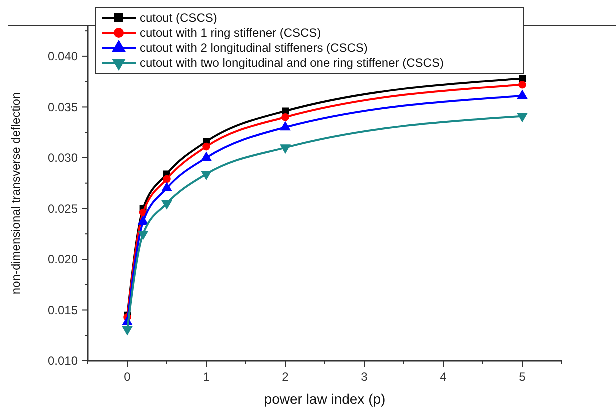  I want to click on x-axis-title: power law index (p), so click(325, 399).